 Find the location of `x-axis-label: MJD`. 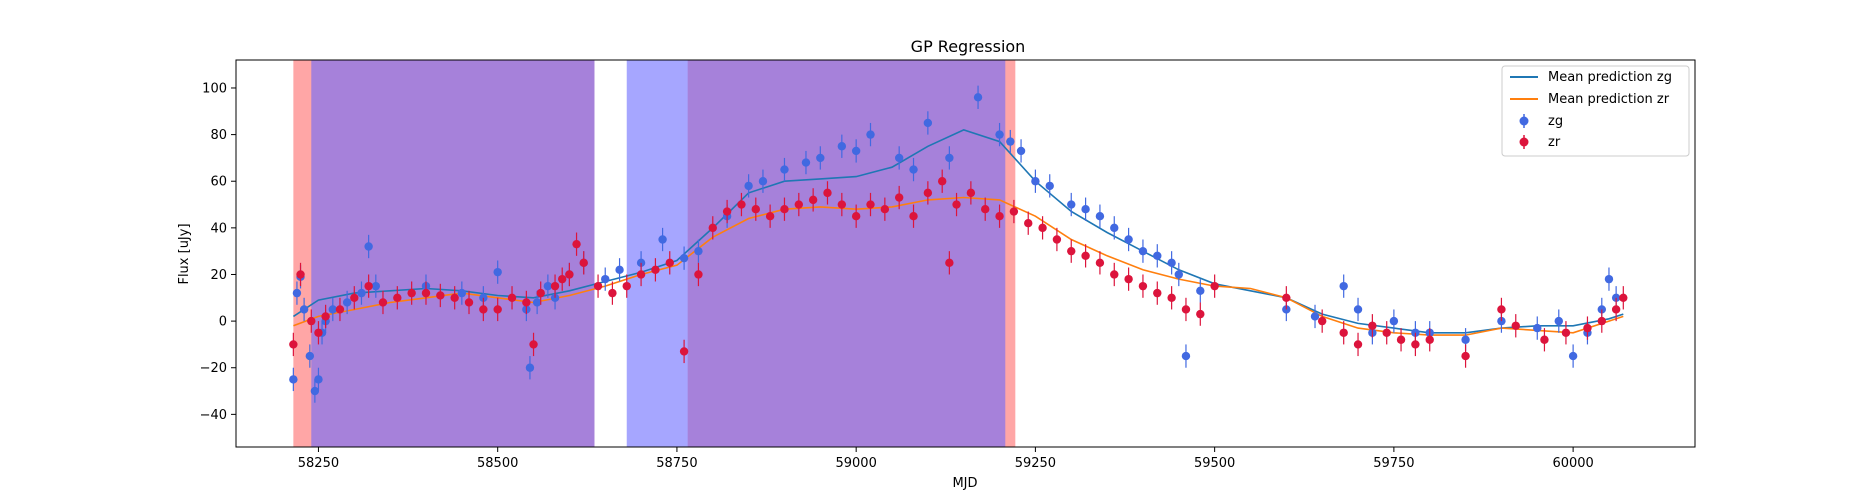

x-axis-label: MJD is located at coordinates (964, 483).